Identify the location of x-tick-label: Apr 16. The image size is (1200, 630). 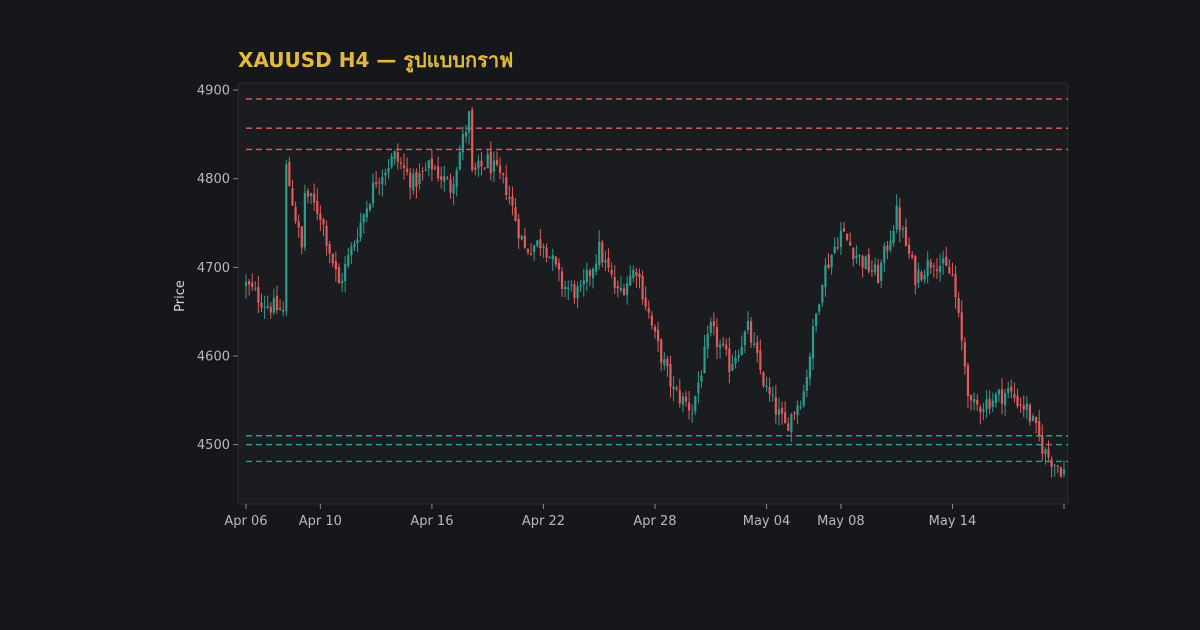
(431, 521).